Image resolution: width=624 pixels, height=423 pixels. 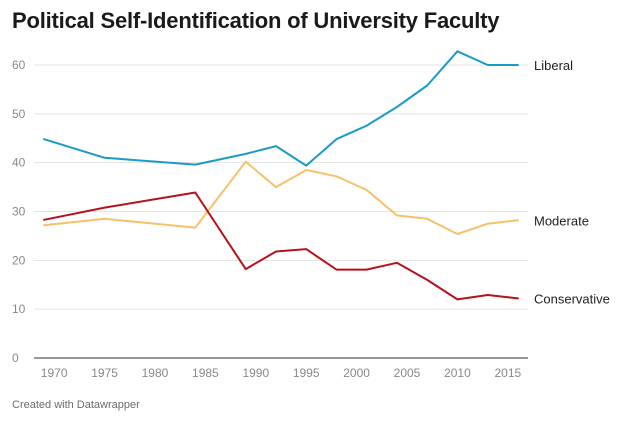 What do you see at coordinates (104, 373) in the screenshot?
I see `x-tick-label-1975: 1975` at bounding box center [104, 373].